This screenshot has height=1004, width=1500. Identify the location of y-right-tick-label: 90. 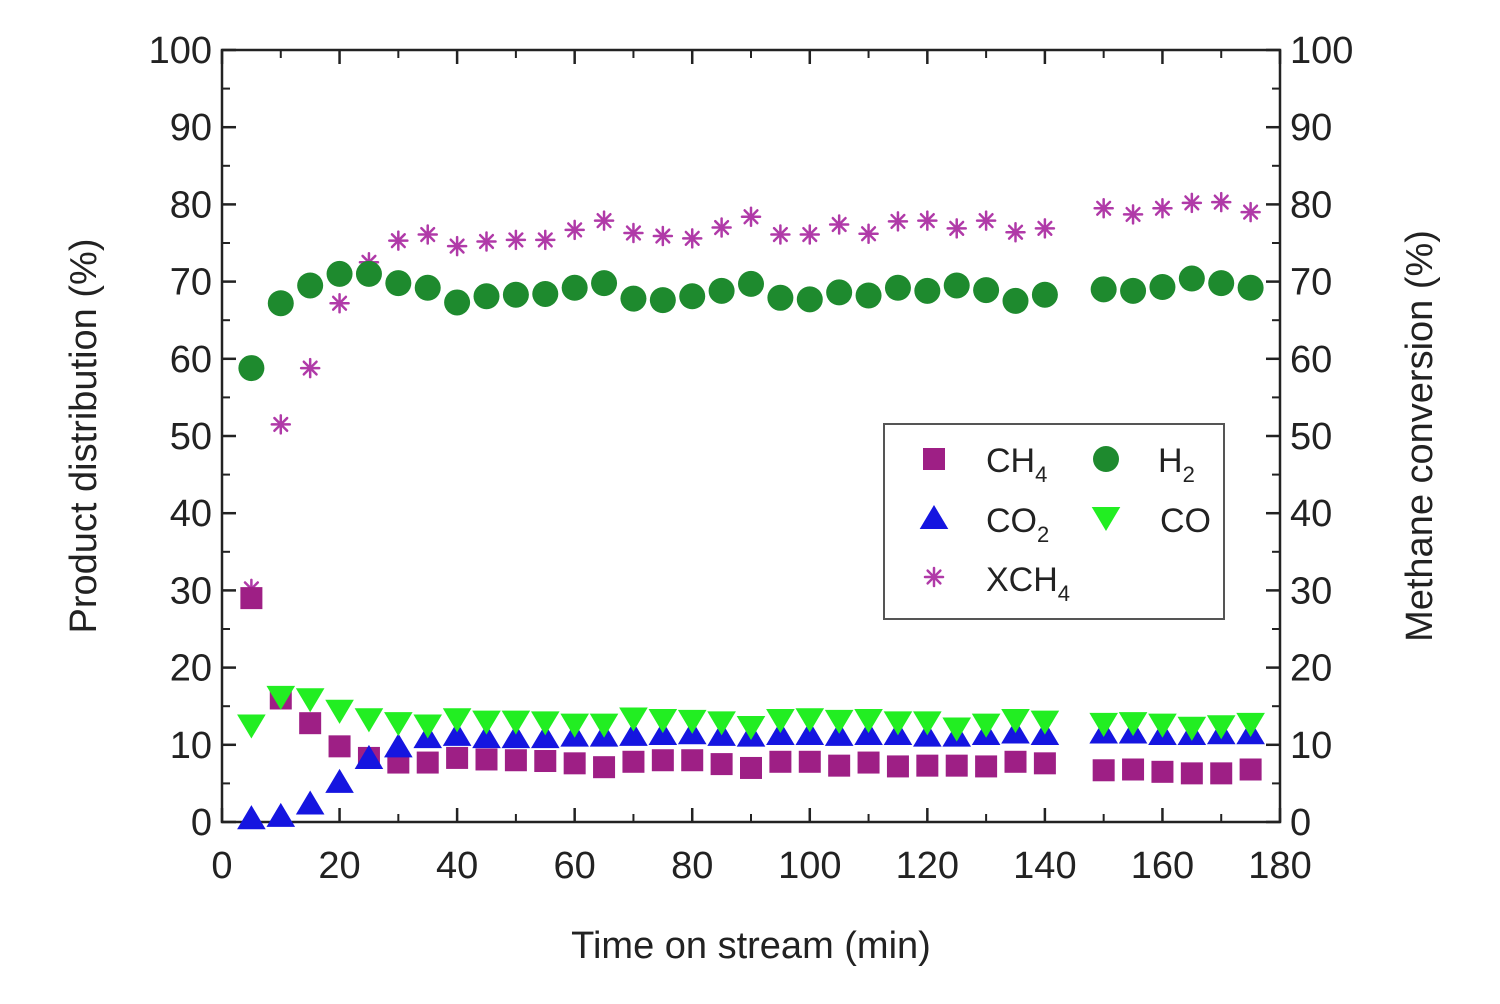
(1311, 128).